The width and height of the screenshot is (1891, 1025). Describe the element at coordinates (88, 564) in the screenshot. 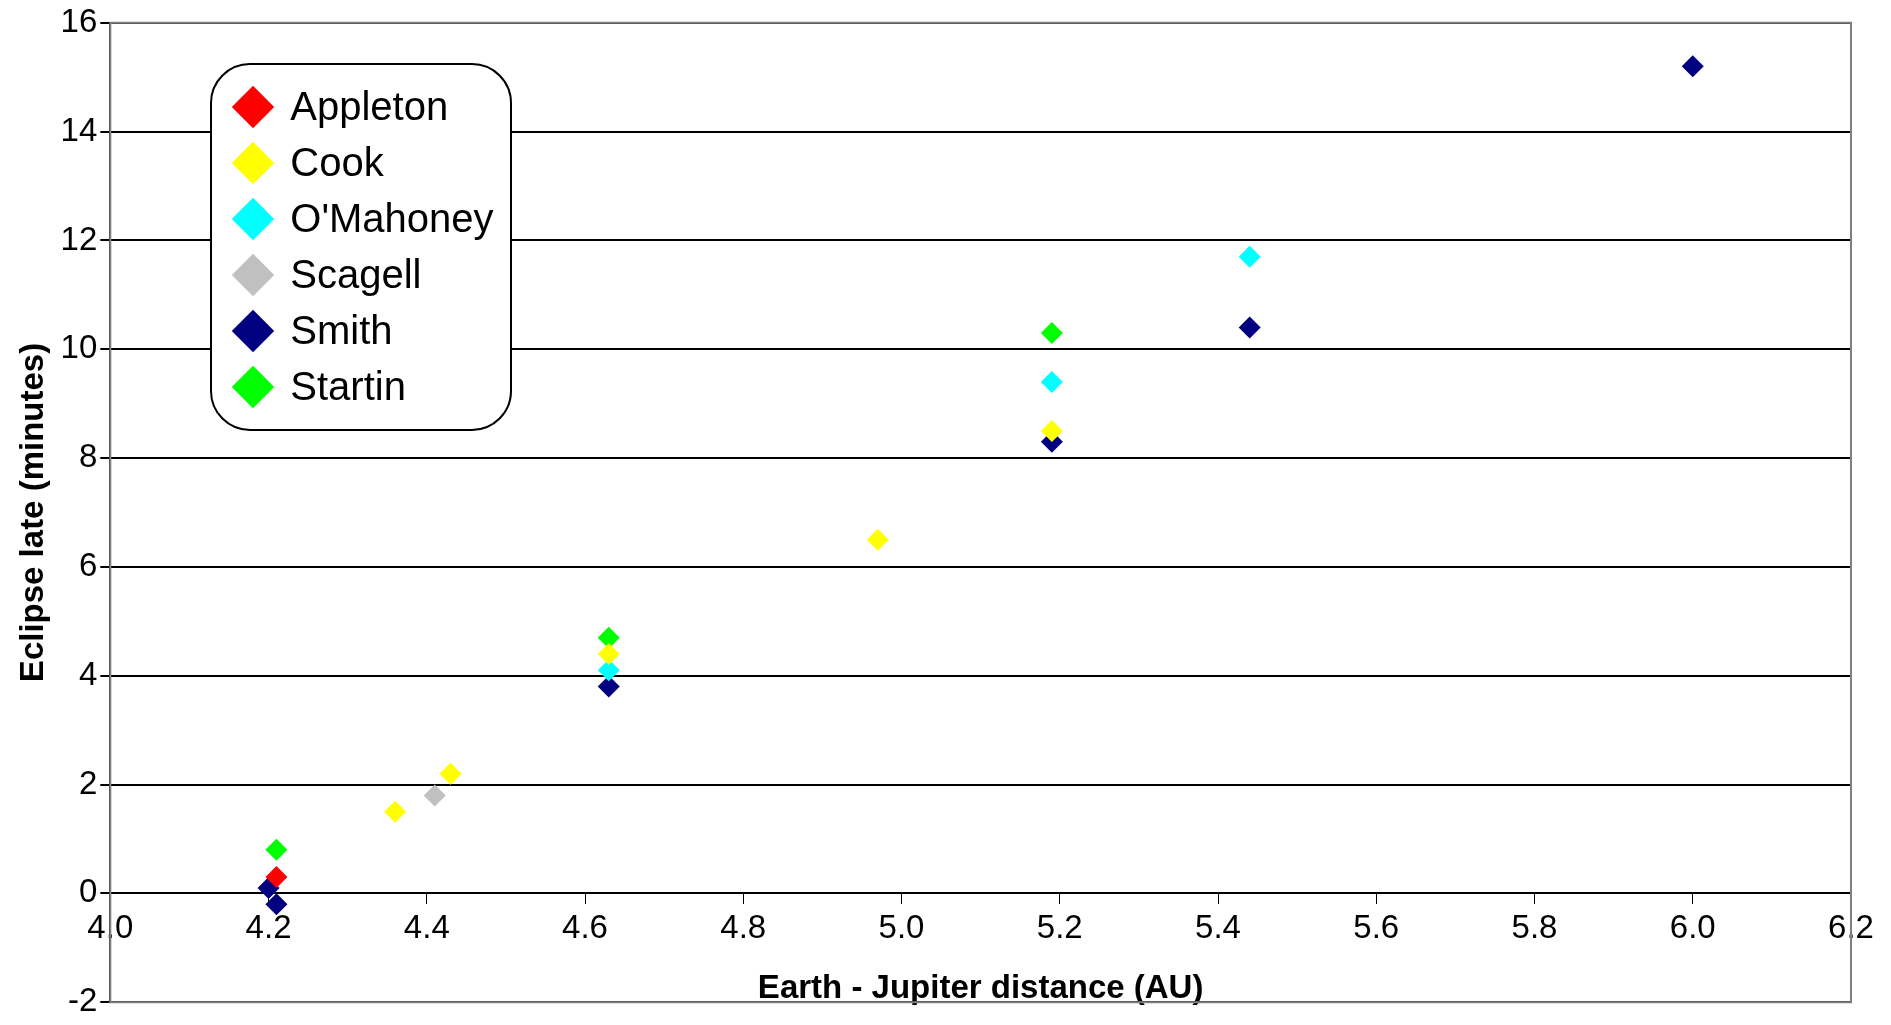

I see `y-tick-label: 6` at that location.